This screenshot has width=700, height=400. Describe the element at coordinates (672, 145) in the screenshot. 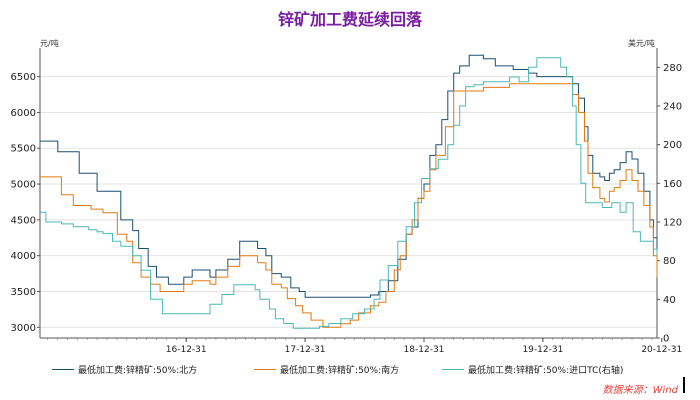

I see `right-tick-label: 200` at that location.